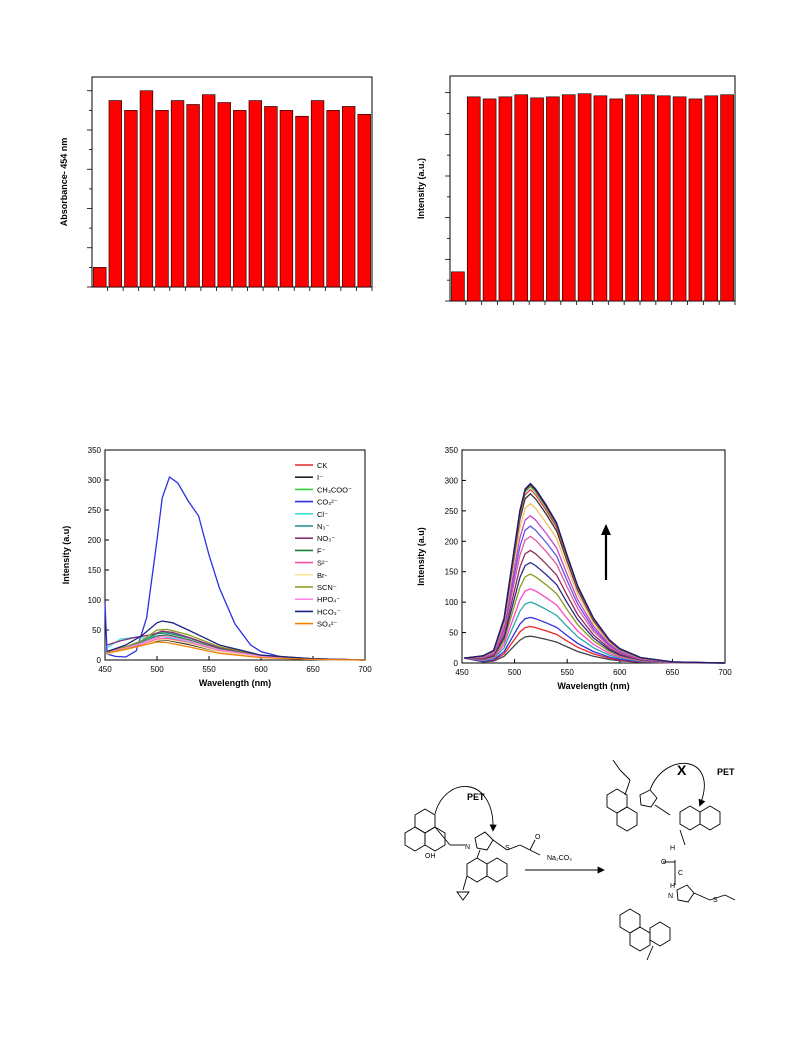 This screenshot has width=793, height=1057. What do you see at coordinates (334, 489) in the screenshot?
I see `legend-entry: CH₃COO⁻` at bounding box center [334, 489].